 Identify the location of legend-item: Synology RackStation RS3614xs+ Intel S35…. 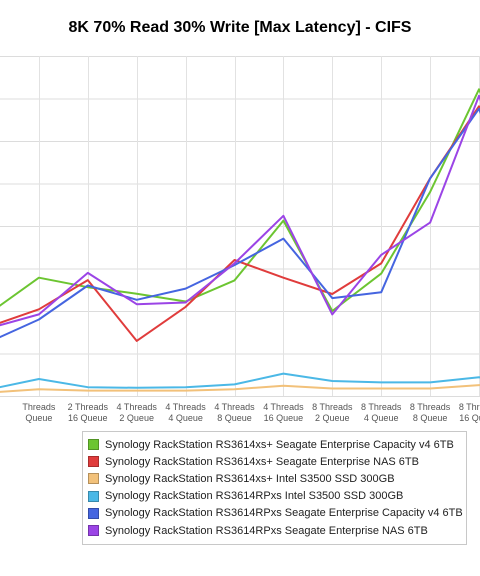
(277, 478).